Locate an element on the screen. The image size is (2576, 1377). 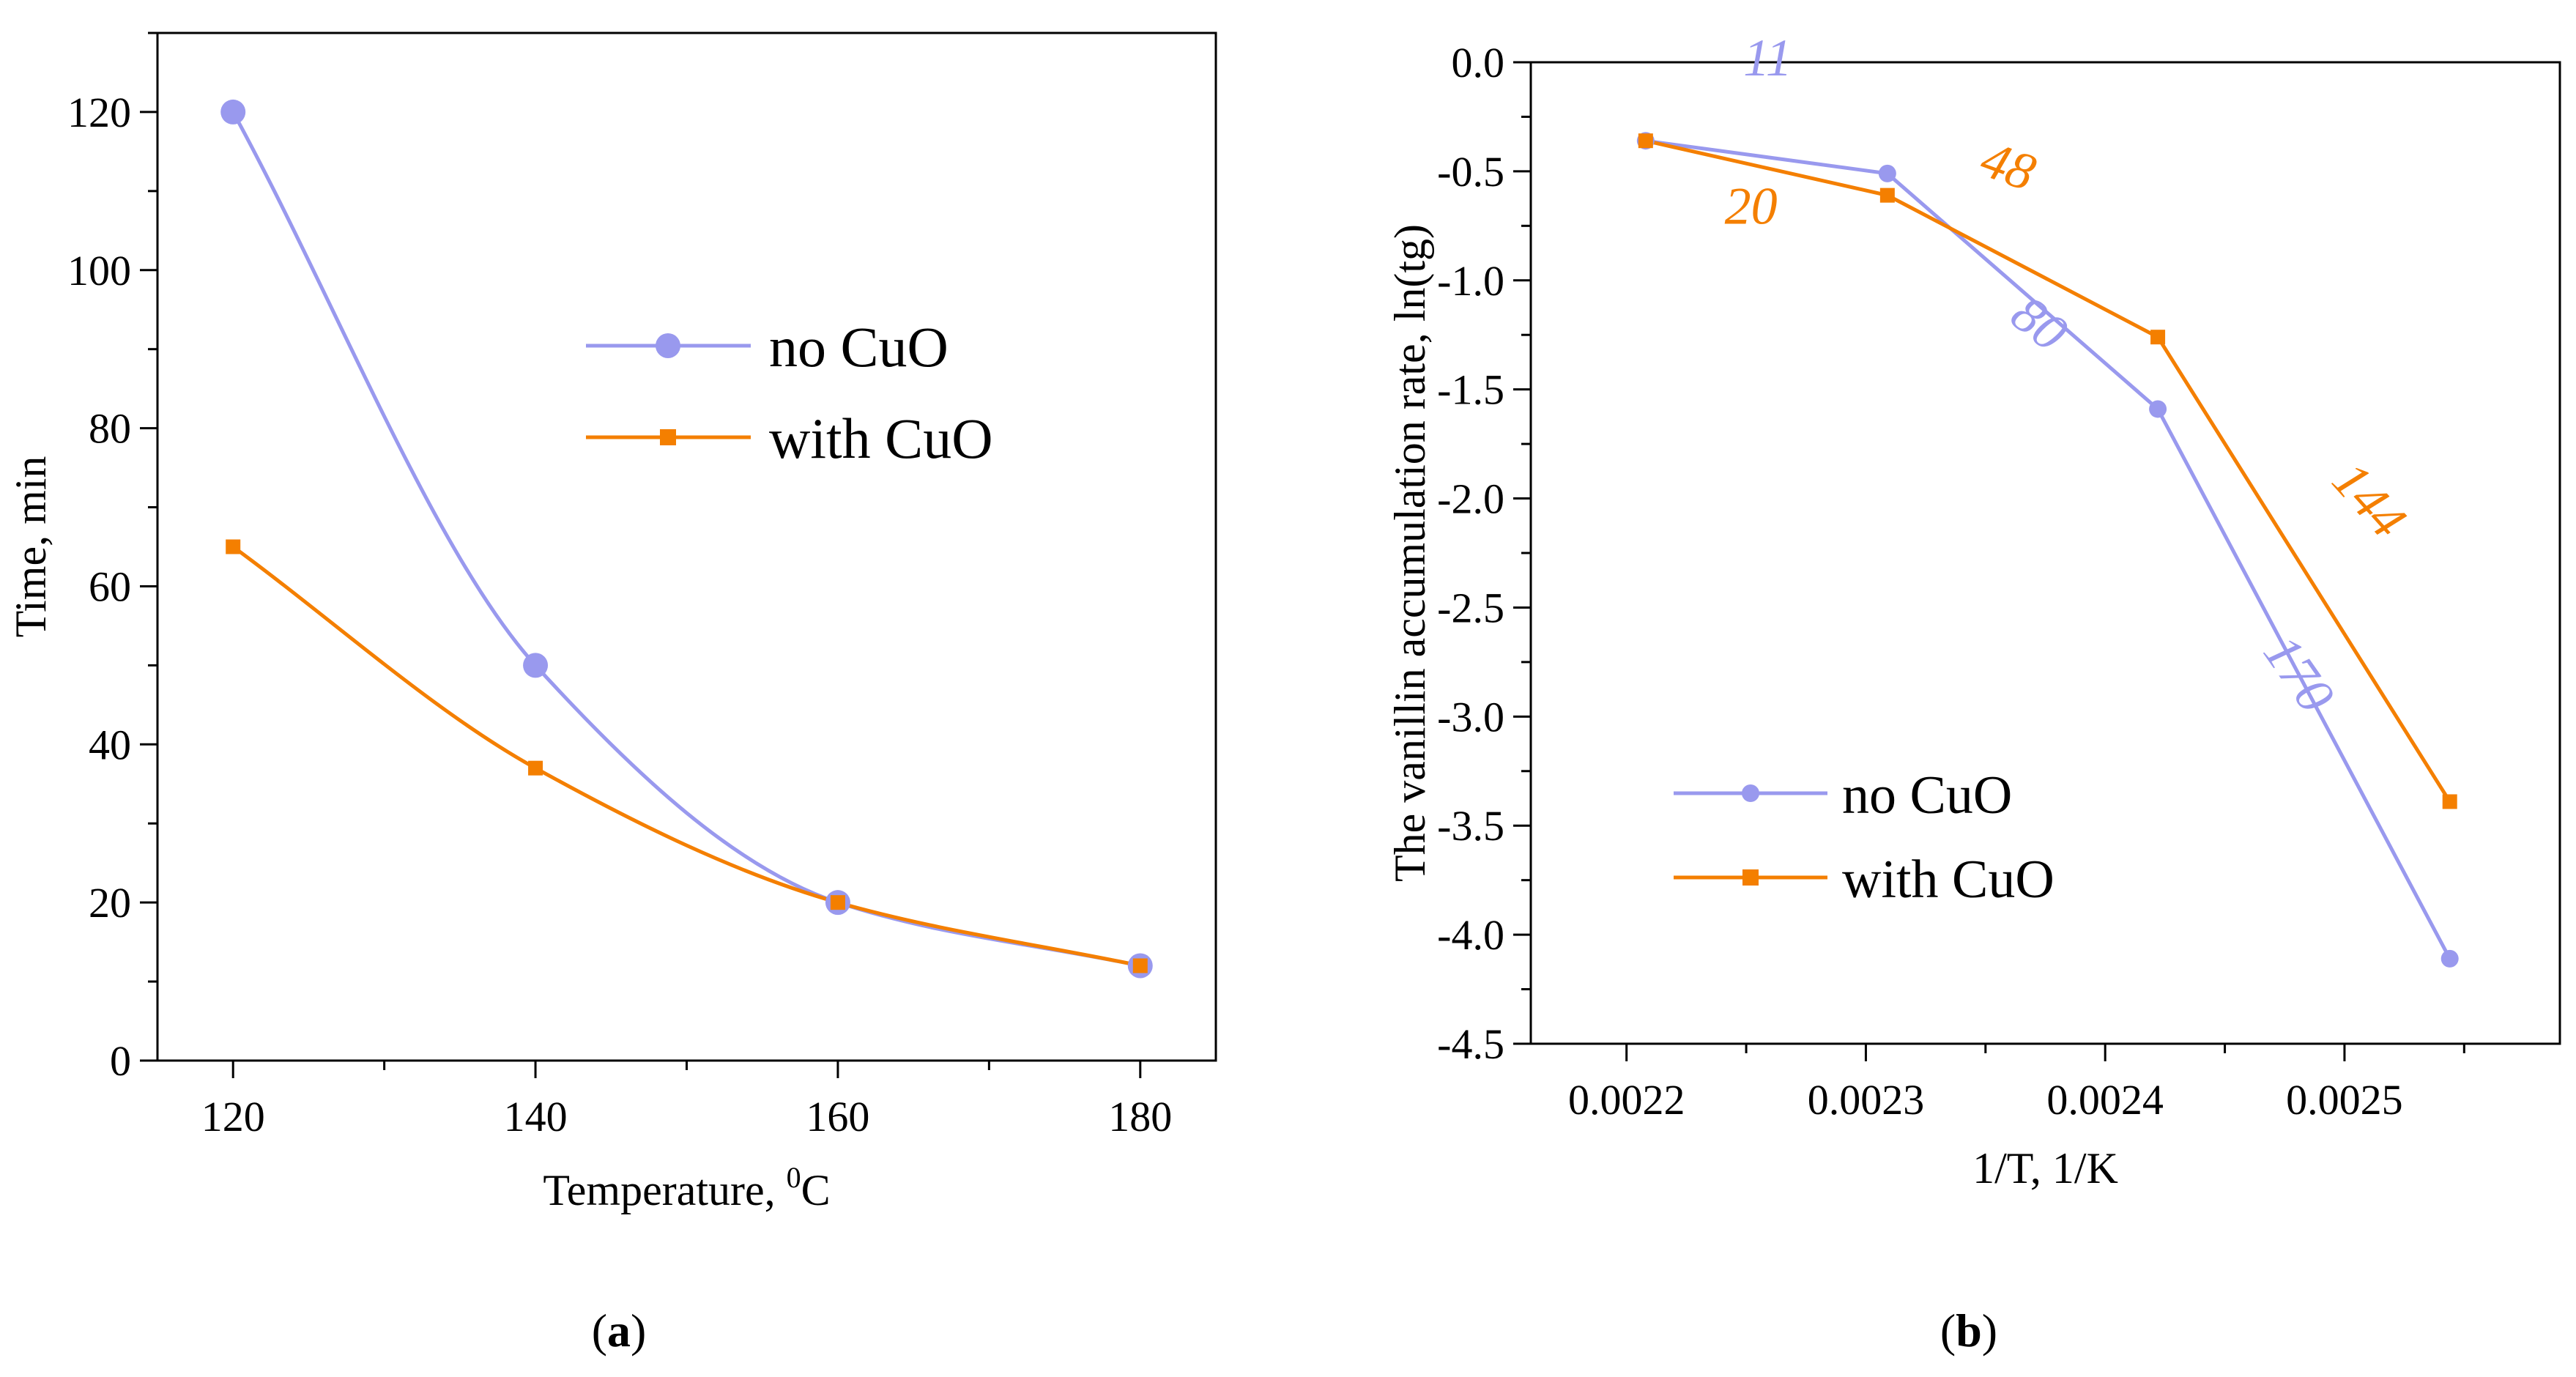
y-tick-label: 100 is located at coordinates (99, 270).